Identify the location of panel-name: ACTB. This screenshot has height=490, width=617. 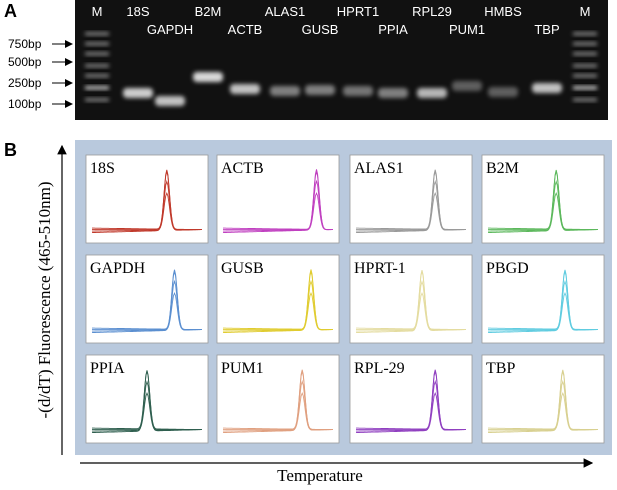
(242, 168).